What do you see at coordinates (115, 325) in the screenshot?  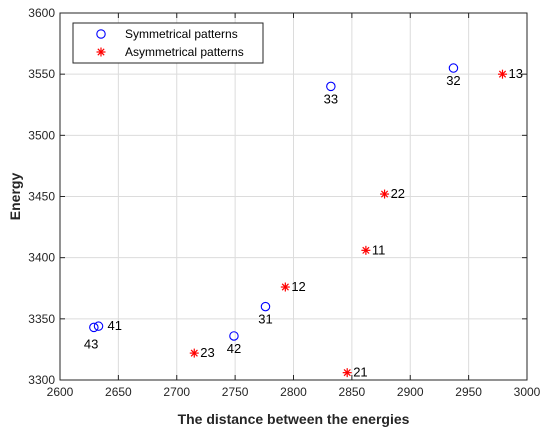 I see `point-label: 41` at bounding box center [115, 325].